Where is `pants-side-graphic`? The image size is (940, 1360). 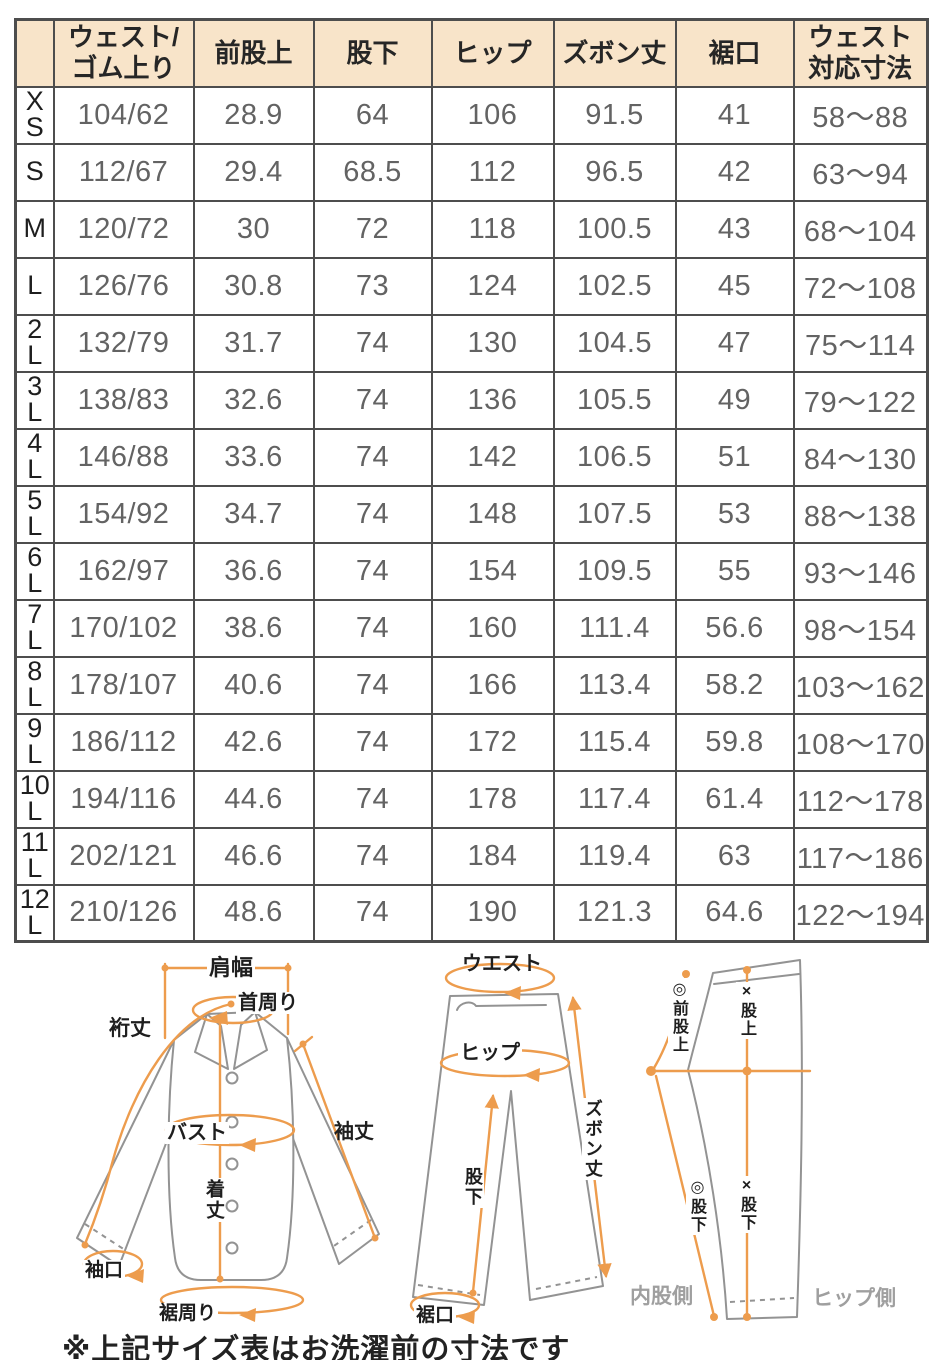
pants-side-graphic is located at coordinates (729, 1140).